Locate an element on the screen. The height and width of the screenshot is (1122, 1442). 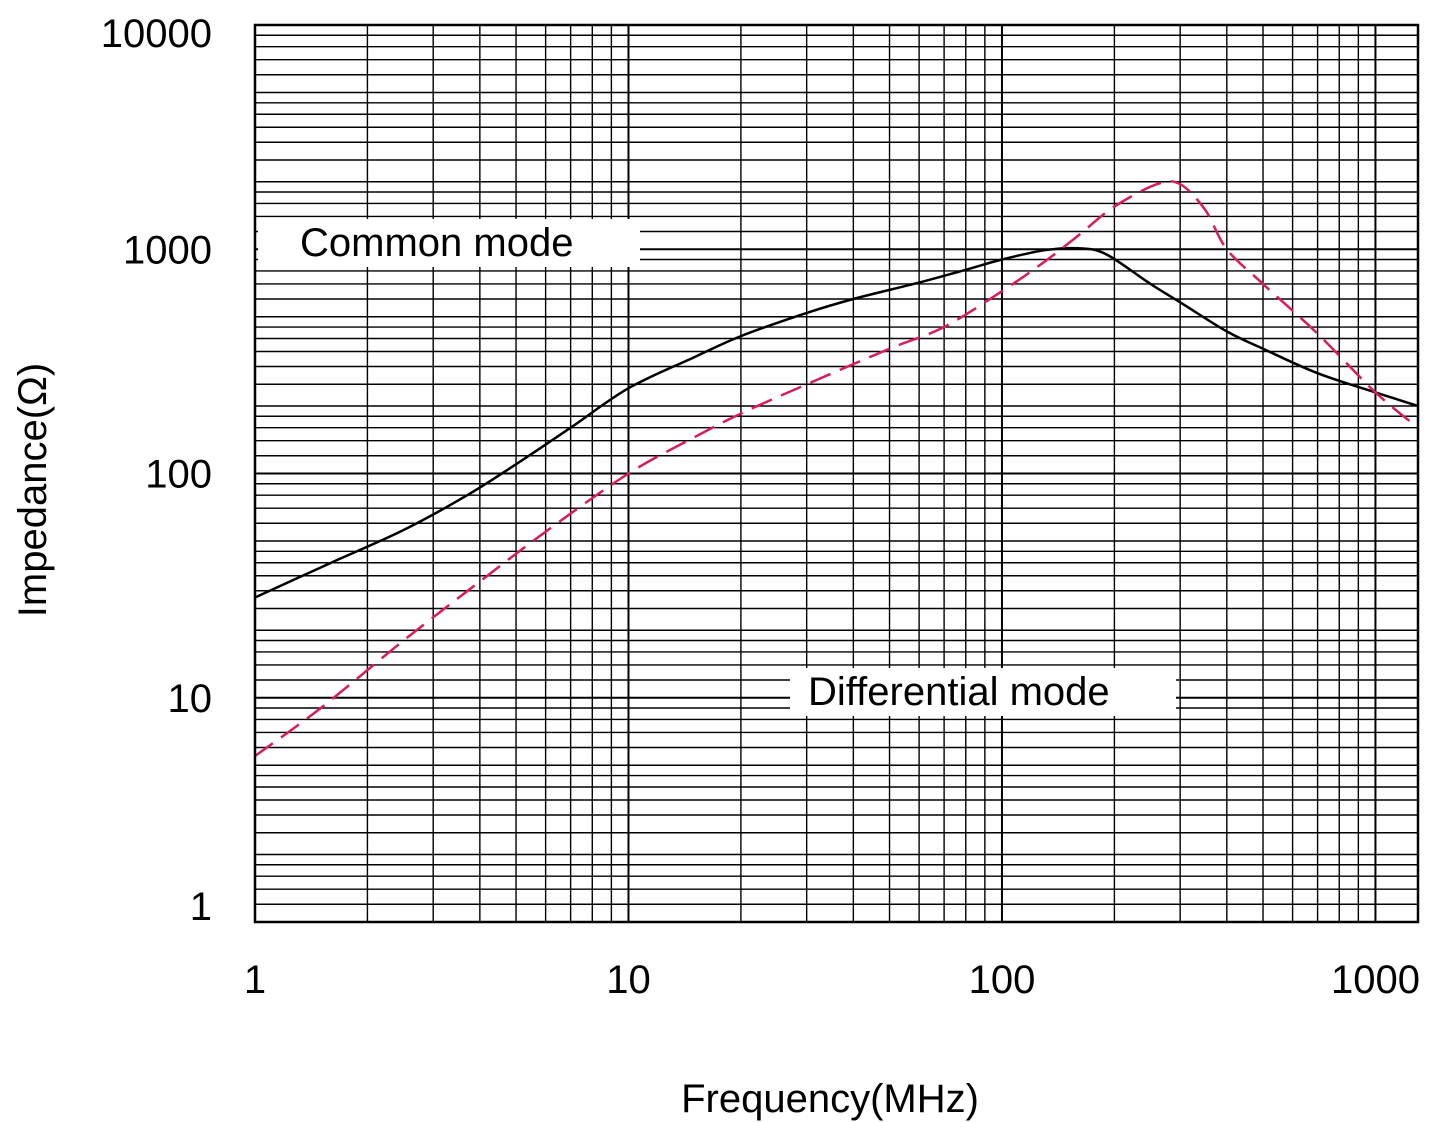
y-tick-label: 10 is located at coordinates (190, 699).